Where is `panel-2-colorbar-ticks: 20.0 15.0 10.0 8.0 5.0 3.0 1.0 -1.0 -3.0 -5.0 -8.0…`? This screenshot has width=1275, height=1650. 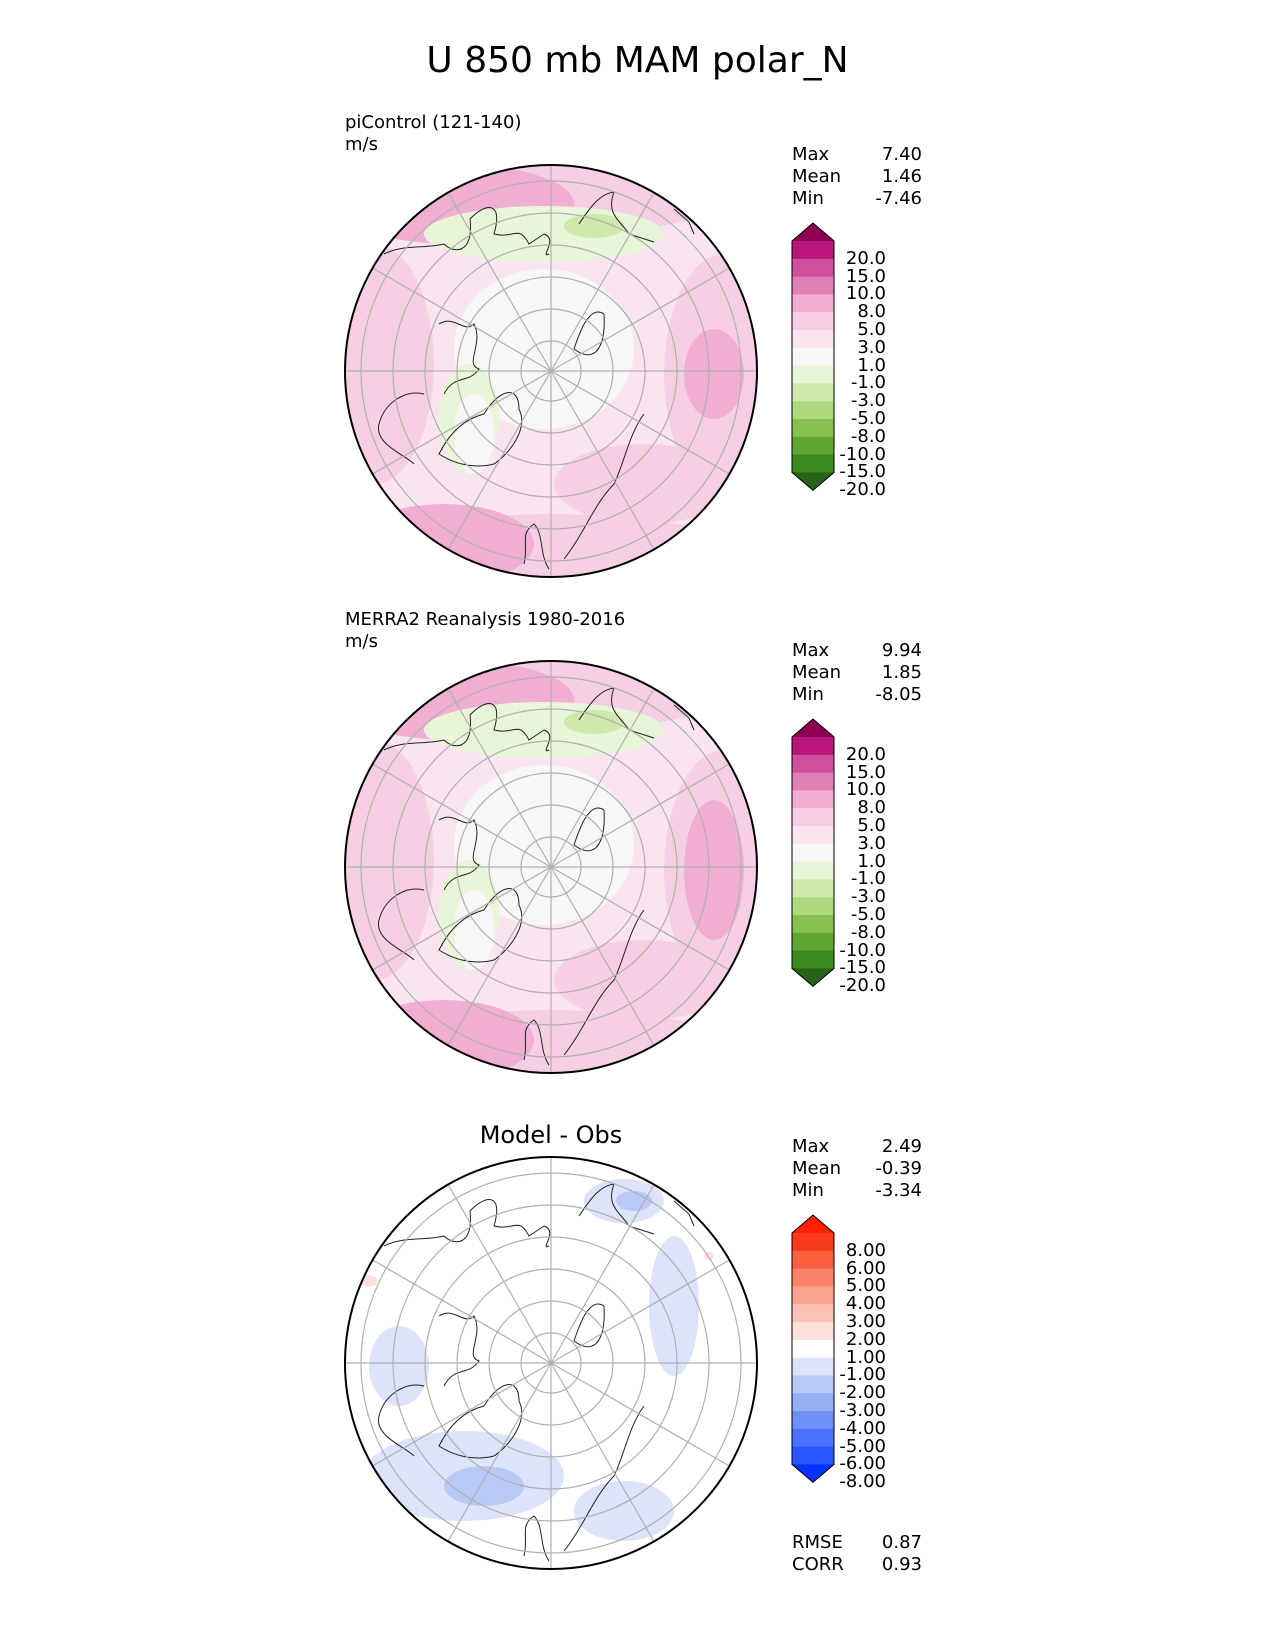
panel-2-colorbar-ticks: 20.0 15.0 10.0 8.0 5.0 3.0 1.0 -1.0 -3.0 -5.0 -8.0… is located at coordinates (861, 825).